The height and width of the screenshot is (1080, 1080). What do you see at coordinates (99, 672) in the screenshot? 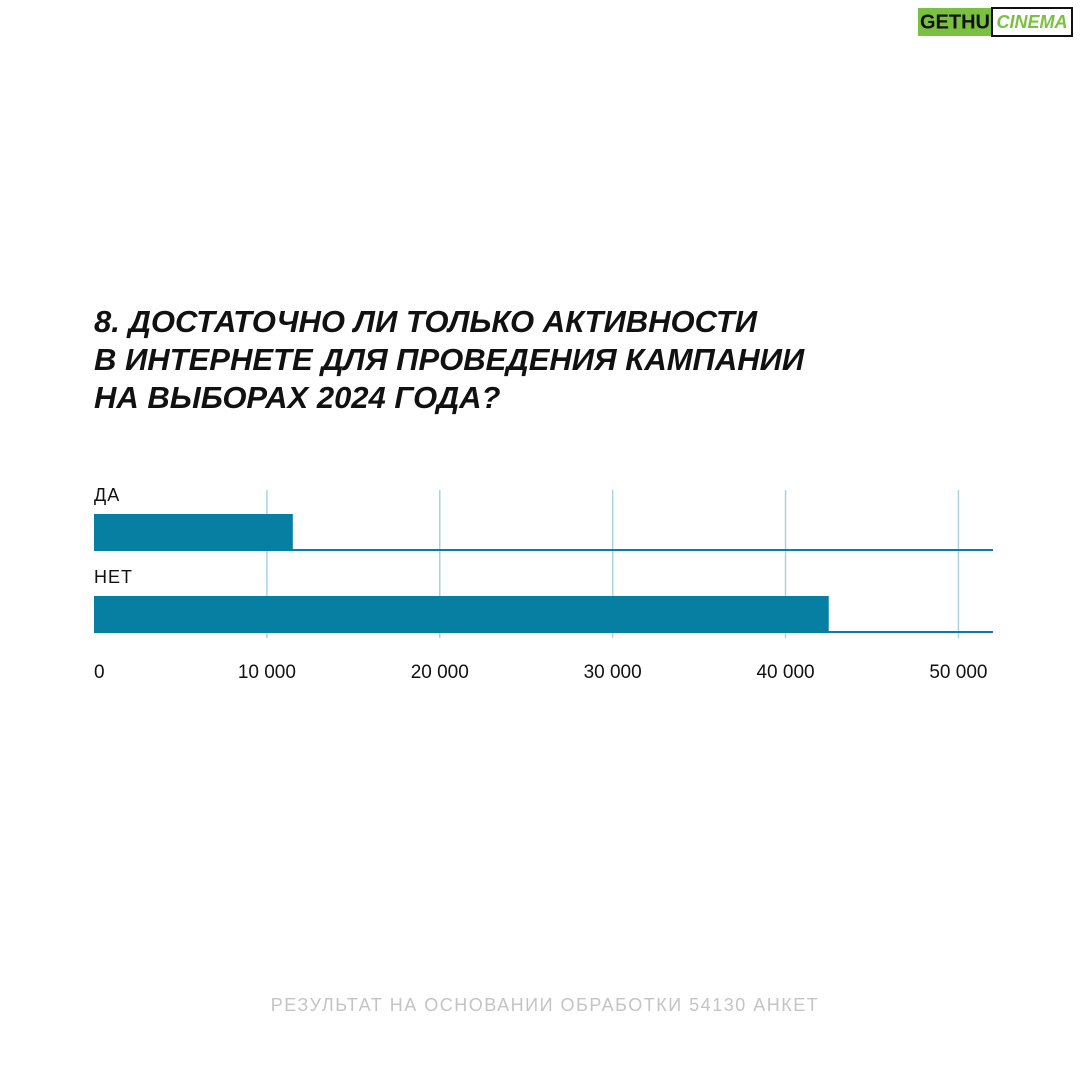
I see `x-tick-label: 0` at bounding box center [99, 672].